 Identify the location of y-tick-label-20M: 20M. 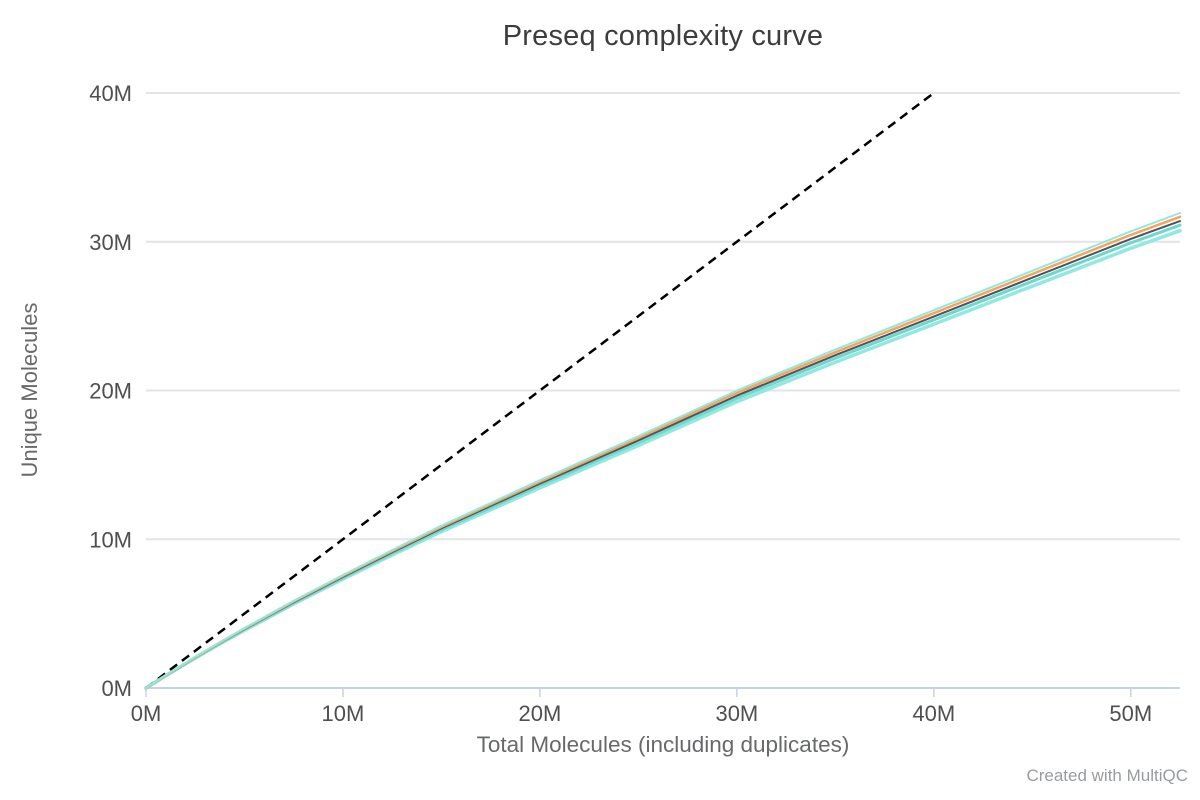
(110, 391).